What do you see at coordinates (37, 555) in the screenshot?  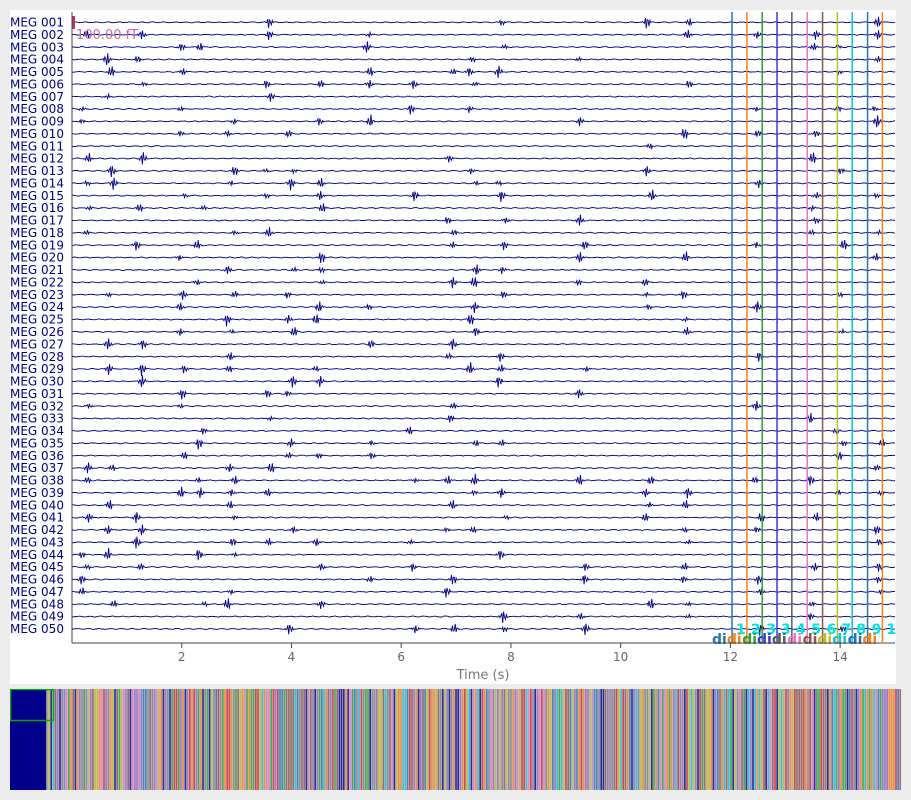 I see `channel-label: MEG 044` at bounding box center [37, 555].